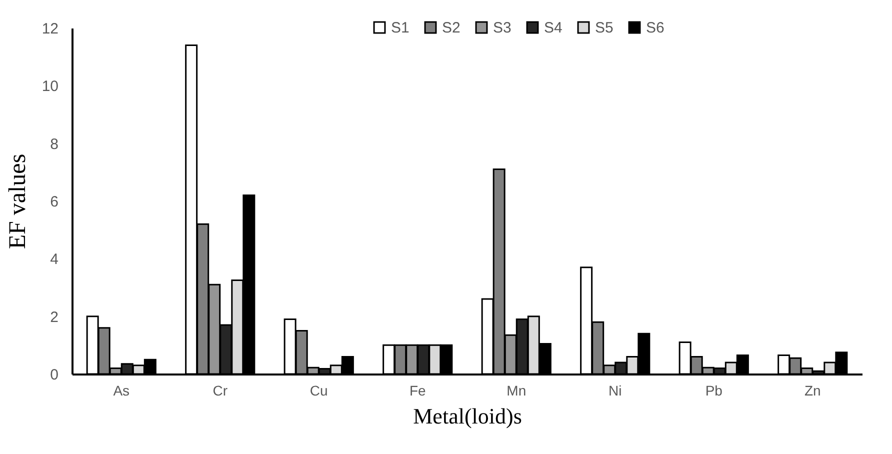  Describe the element at coordinates (50, 87) in the screenshot. I see `y-tick-label: 10` at that location.